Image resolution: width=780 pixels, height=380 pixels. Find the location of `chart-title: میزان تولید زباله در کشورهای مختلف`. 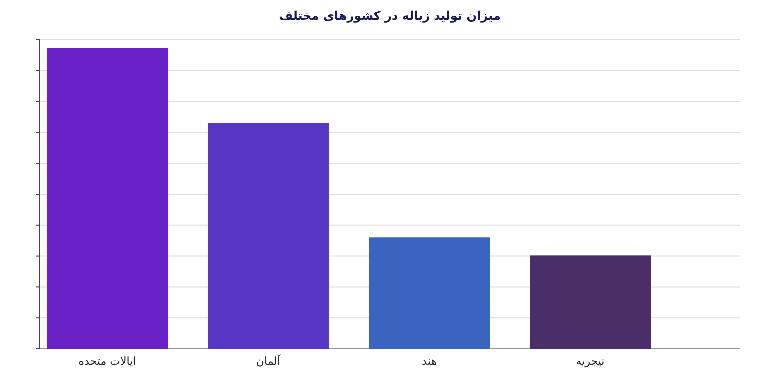

chart-title: میزان تولید زباله در کشورهای مختلف is located at coordinates (390, 16).